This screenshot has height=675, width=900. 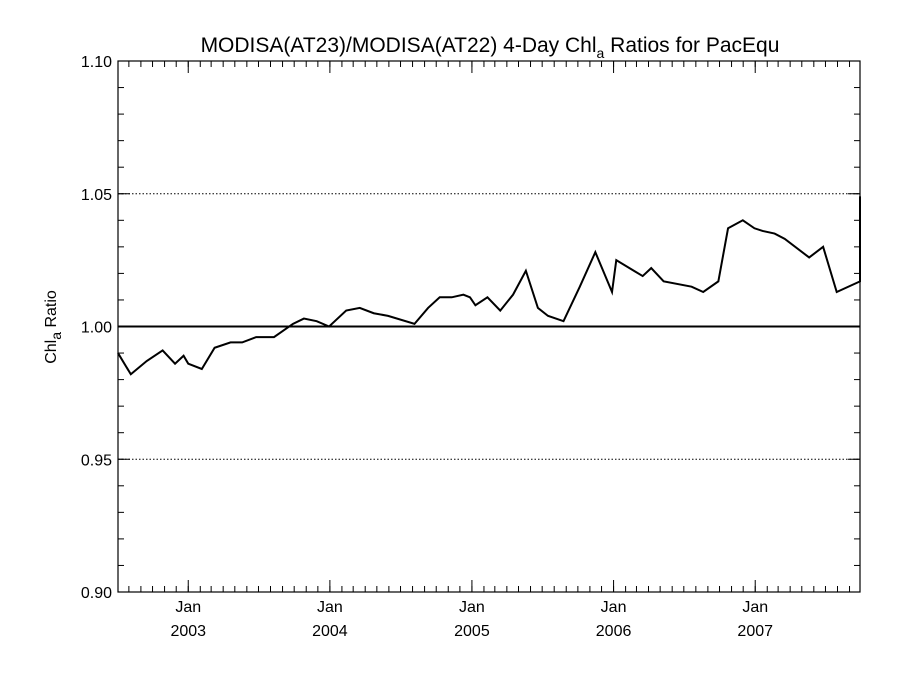 I want to click on y-axis-label-subscript: a, so click(x=56, y=336).